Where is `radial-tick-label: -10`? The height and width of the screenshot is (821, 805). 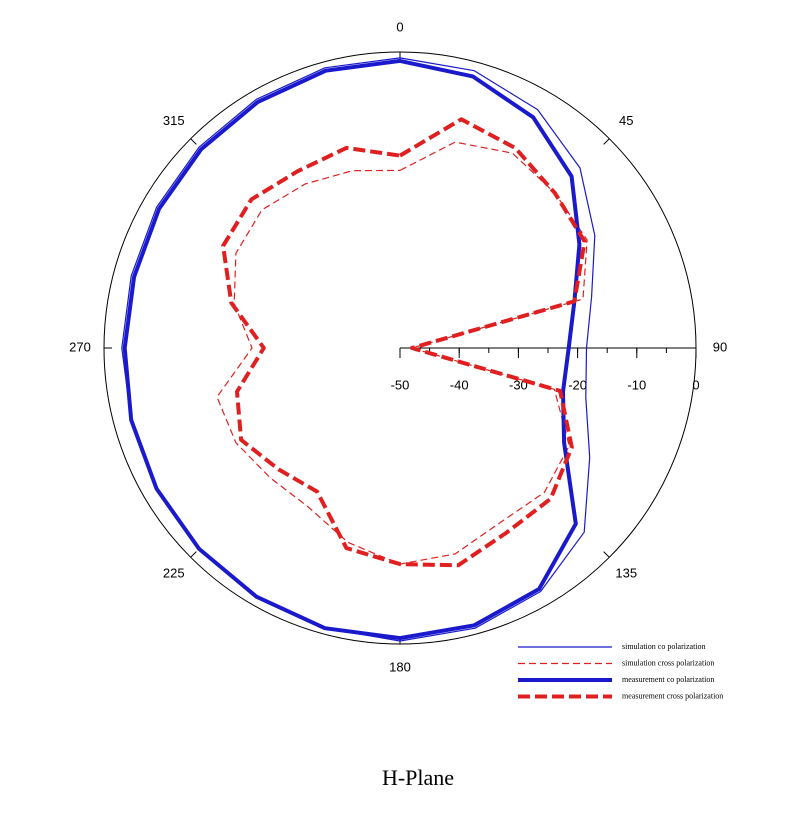 radial-tick-label: -10 is located at coordinates (636, 384).